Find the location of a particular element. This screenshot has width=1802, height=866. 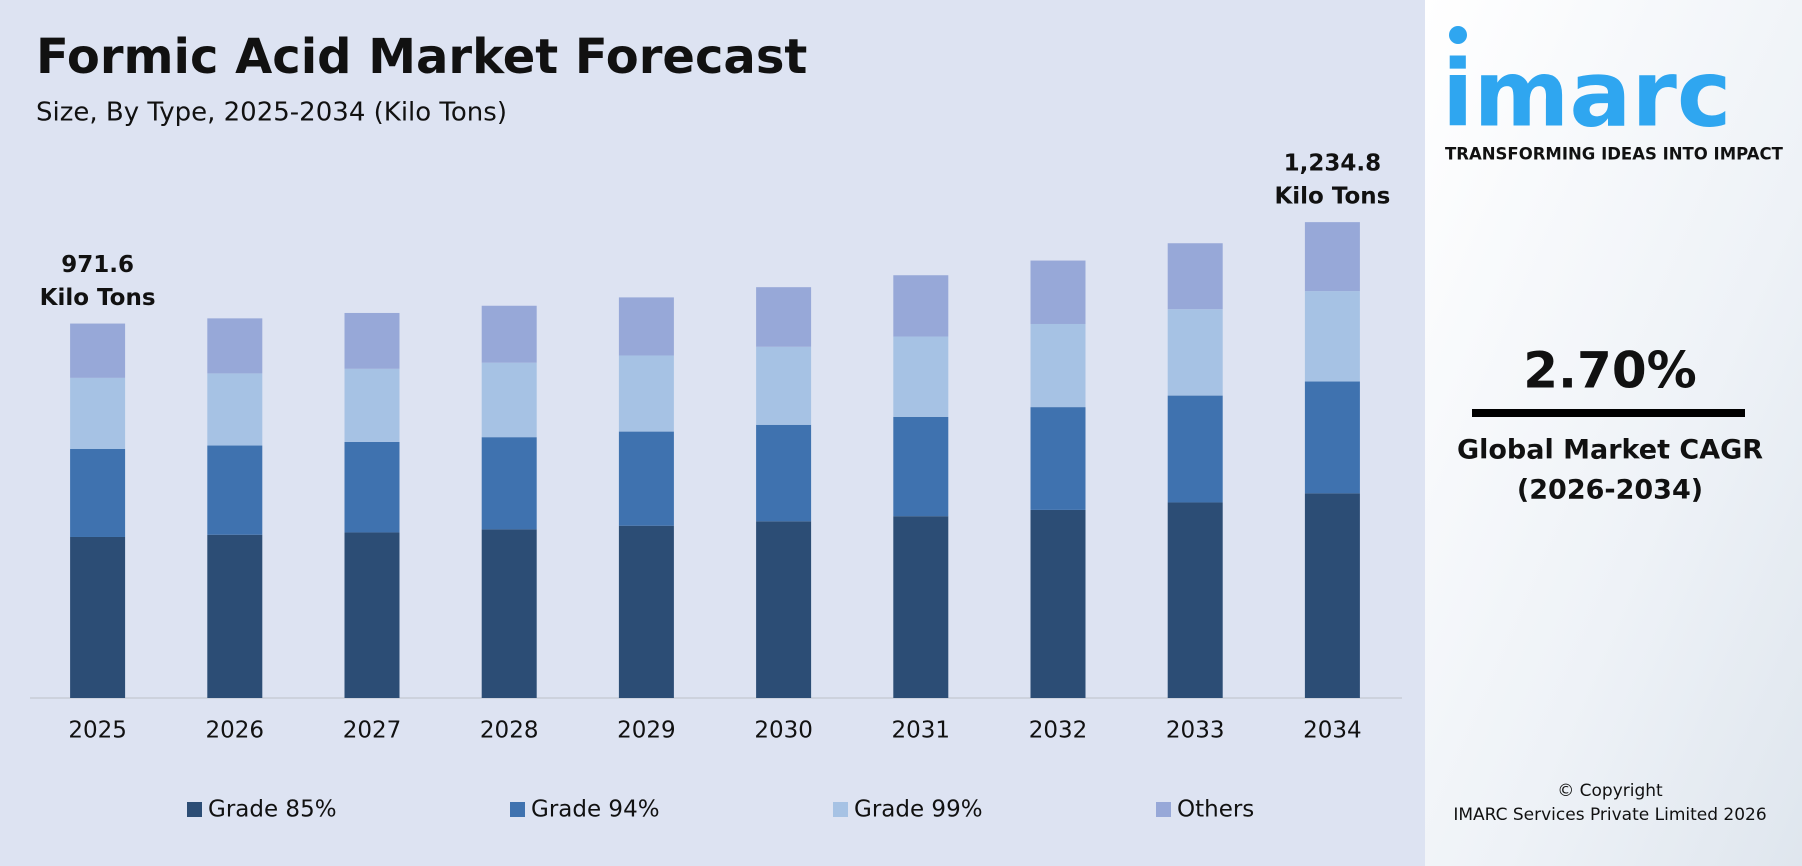

cagr-label: Global Market CAGR is located at coordinates (1610, 450).